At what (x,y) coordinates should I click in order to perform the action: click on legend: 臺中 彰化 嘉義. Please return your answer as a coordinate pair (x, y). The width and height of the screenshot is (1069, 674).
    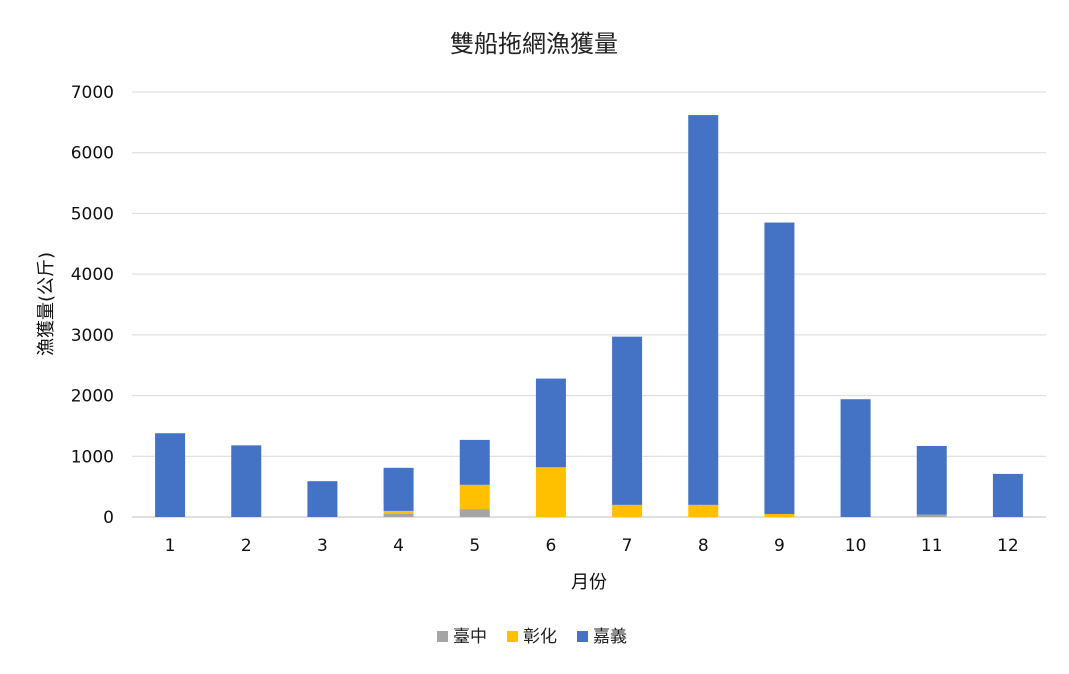
    Looking at the image, I should click on (532, 637).